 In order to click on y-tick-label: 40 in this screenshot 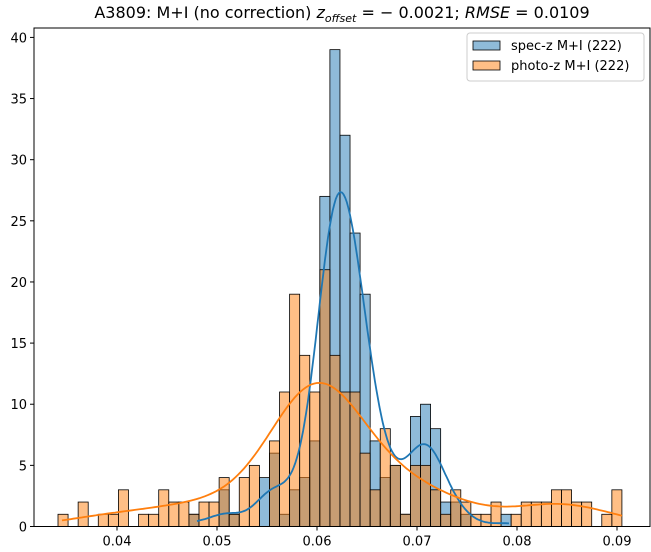, I will do `click(18, 38)`.